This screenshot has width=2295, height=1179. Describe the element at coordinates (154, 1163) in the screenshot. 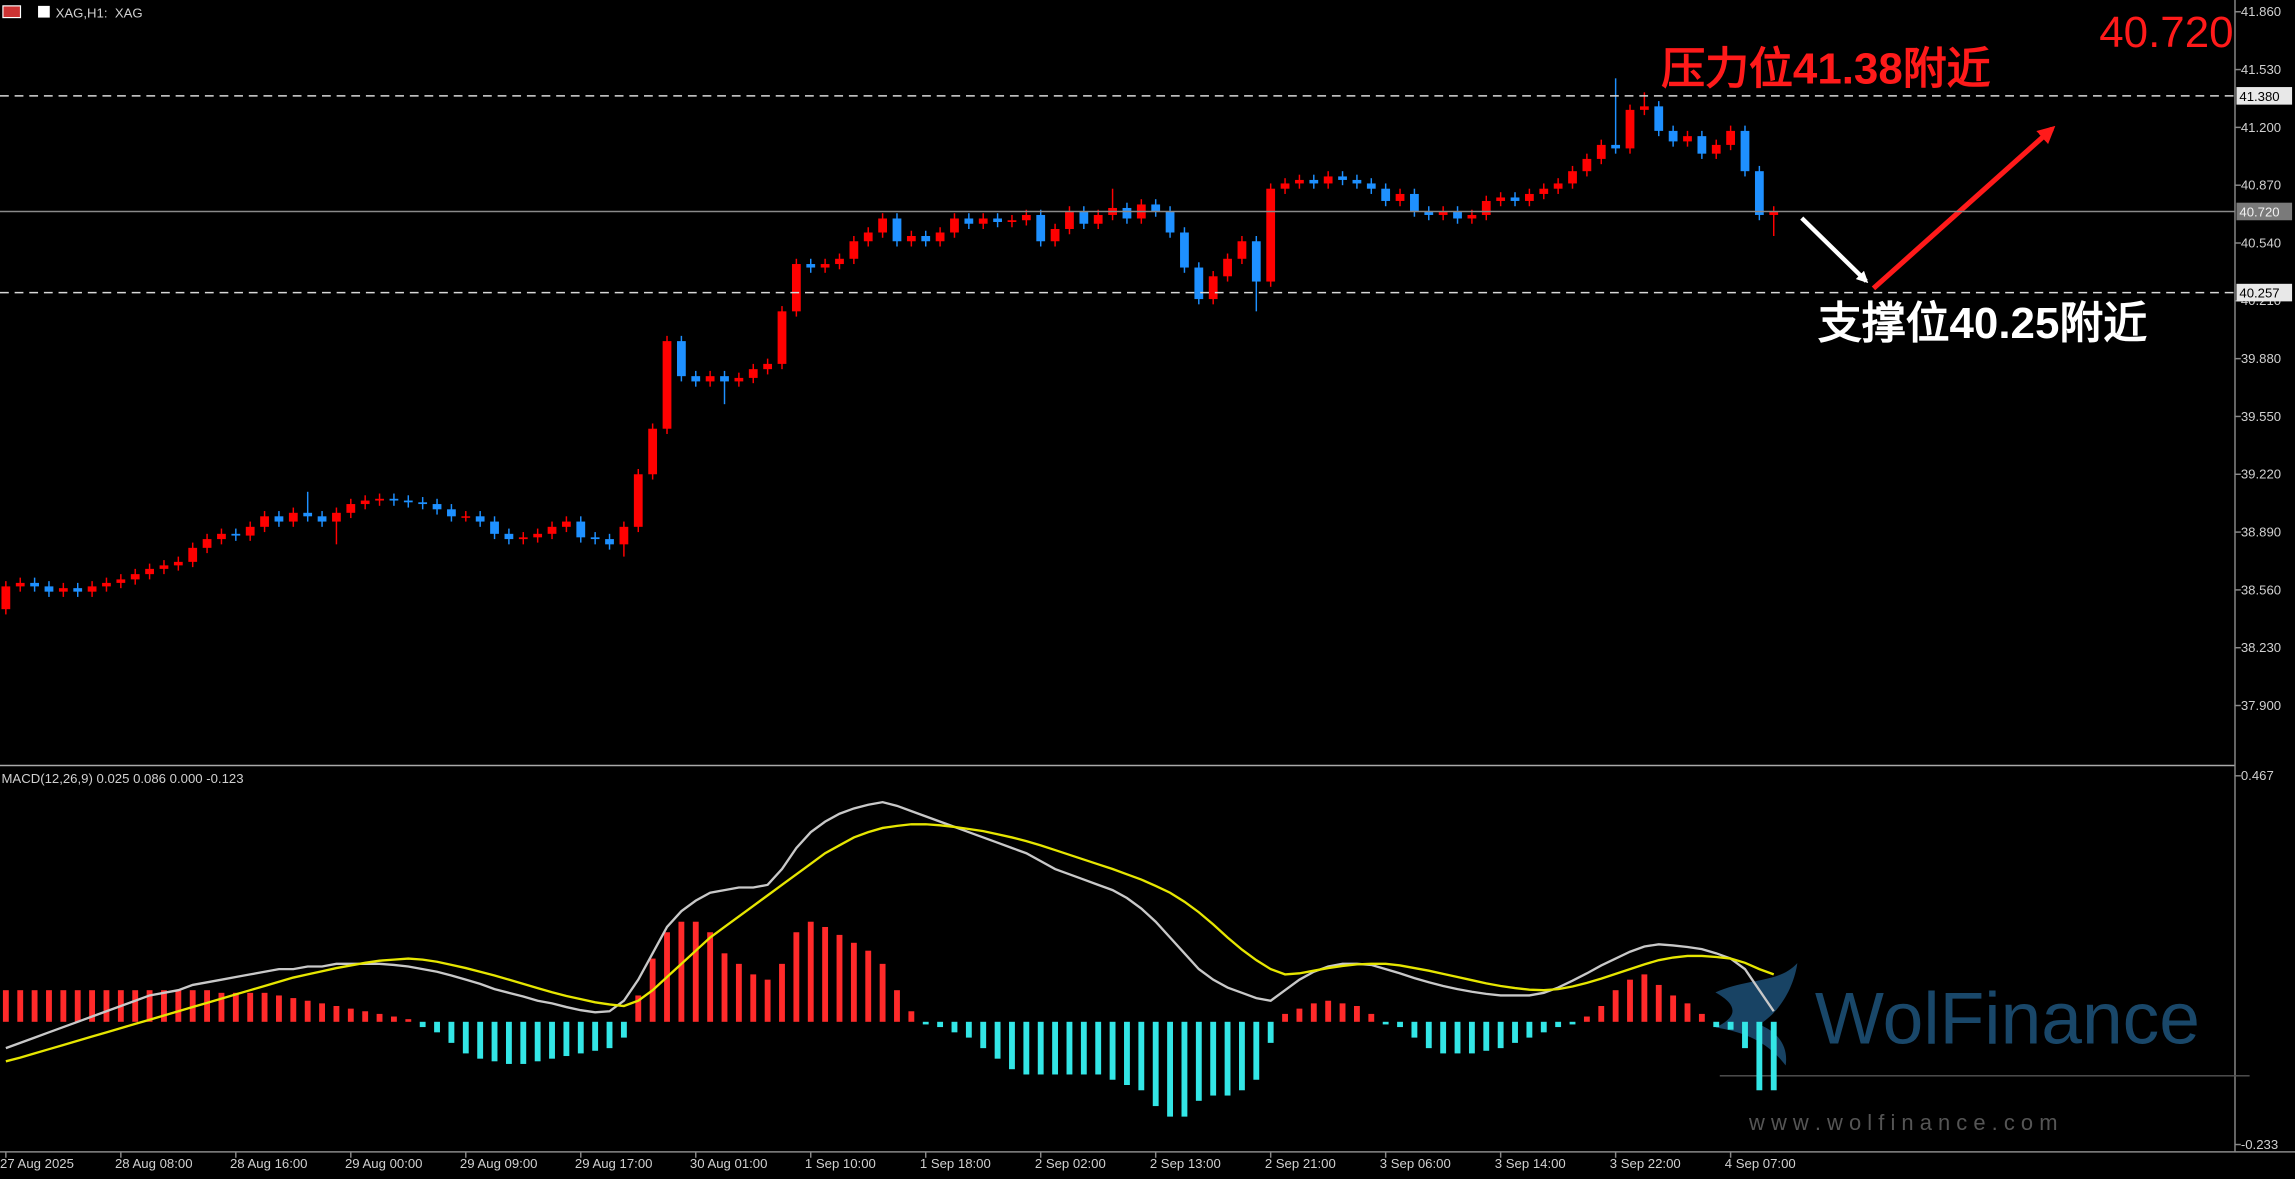

I see `x-tick-label: 28 Aug 08:00` at that location.